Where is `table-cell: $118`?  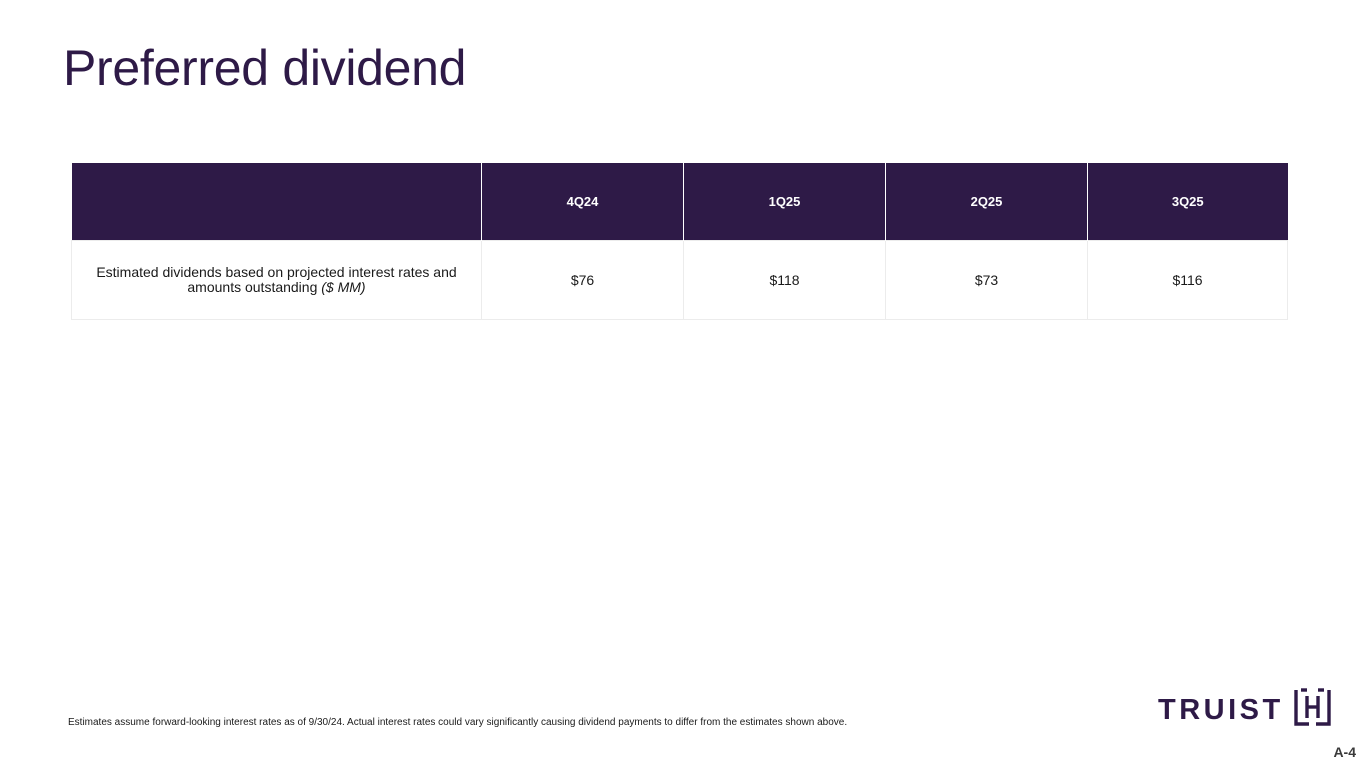 table-cell: $118 is located at coordinates (784, 280).